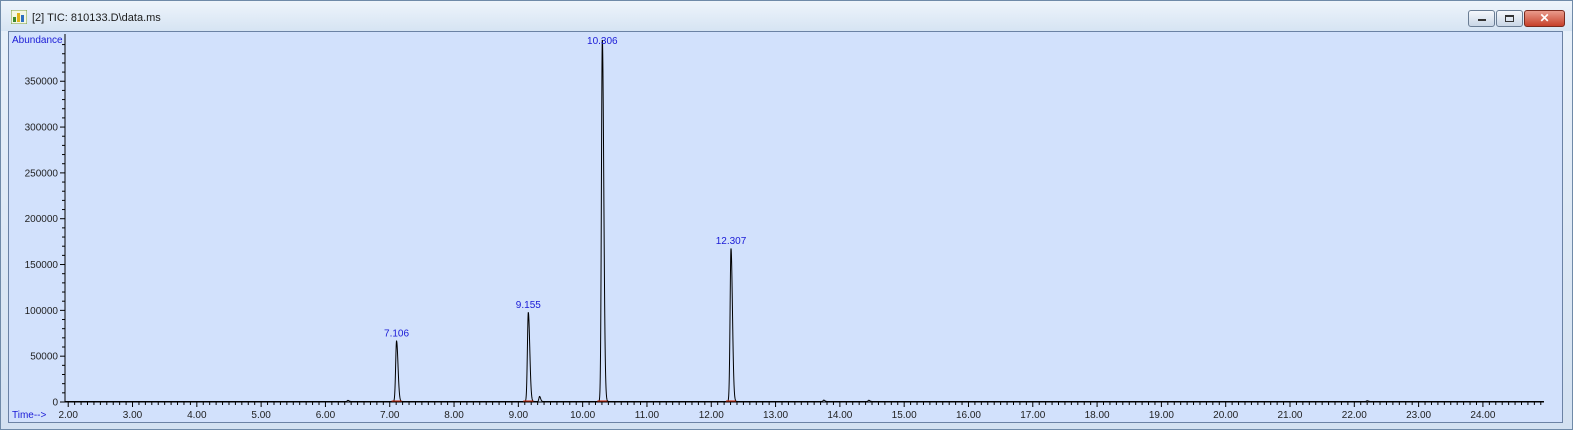 The height and width of the screenshot is (430, 1573). I want to click on x-tick-label: 10.00, so click(582, 415).